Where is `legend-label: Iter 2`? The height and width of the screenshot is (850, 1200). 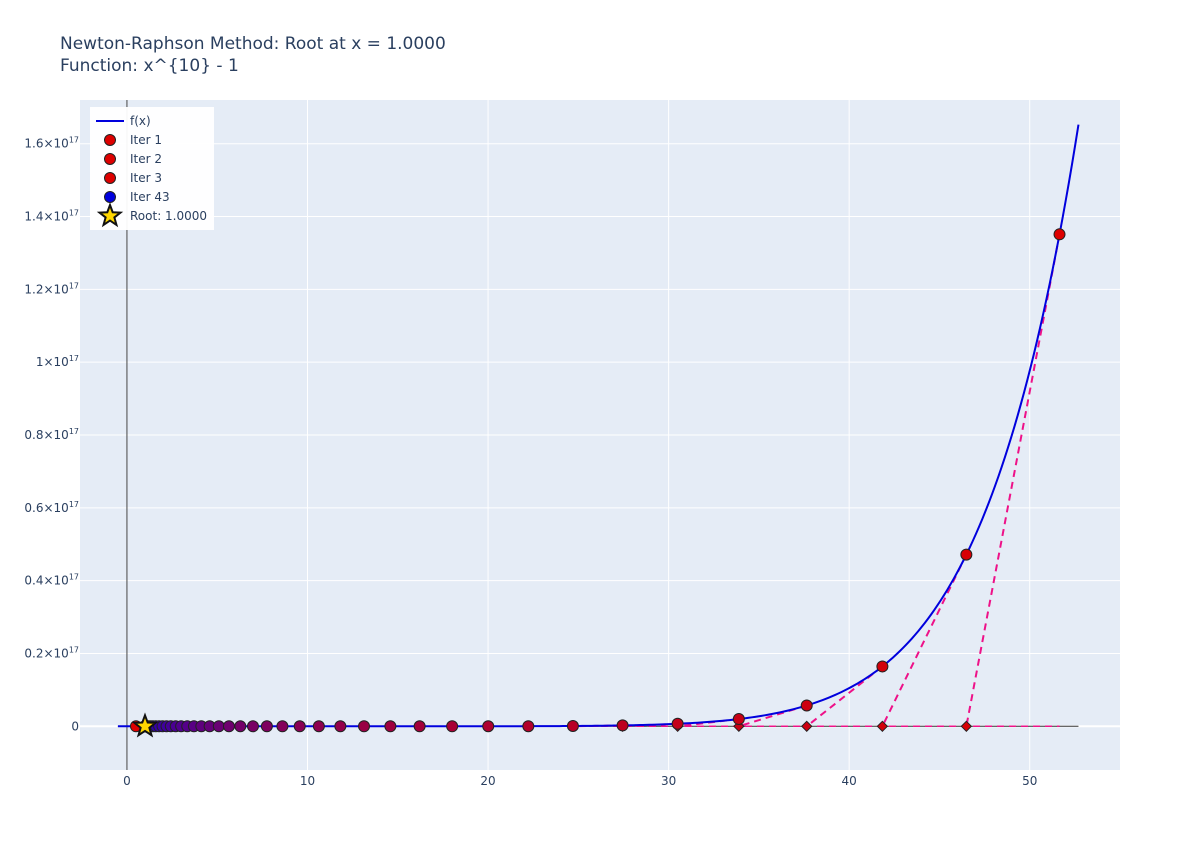
legend-label: Iter 2 is located at coordinates (146, 159).